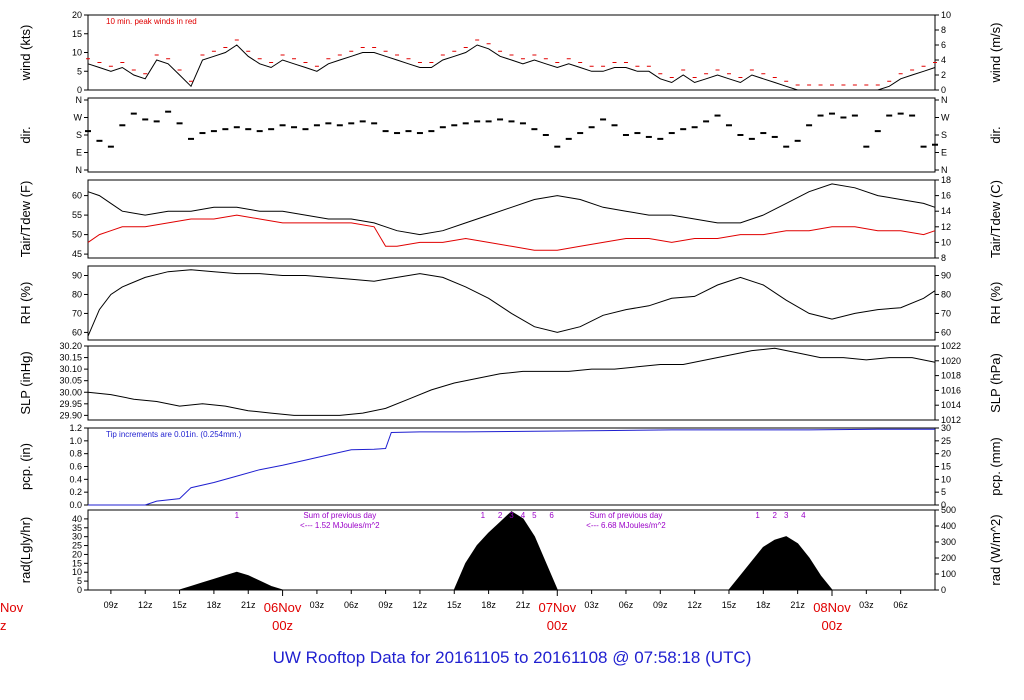 The width and height of the screenshot is (1024, 700). Describe the element at coordinates (944, 153) in the screenshot. I see `y-tick-label-right: E` at that location.